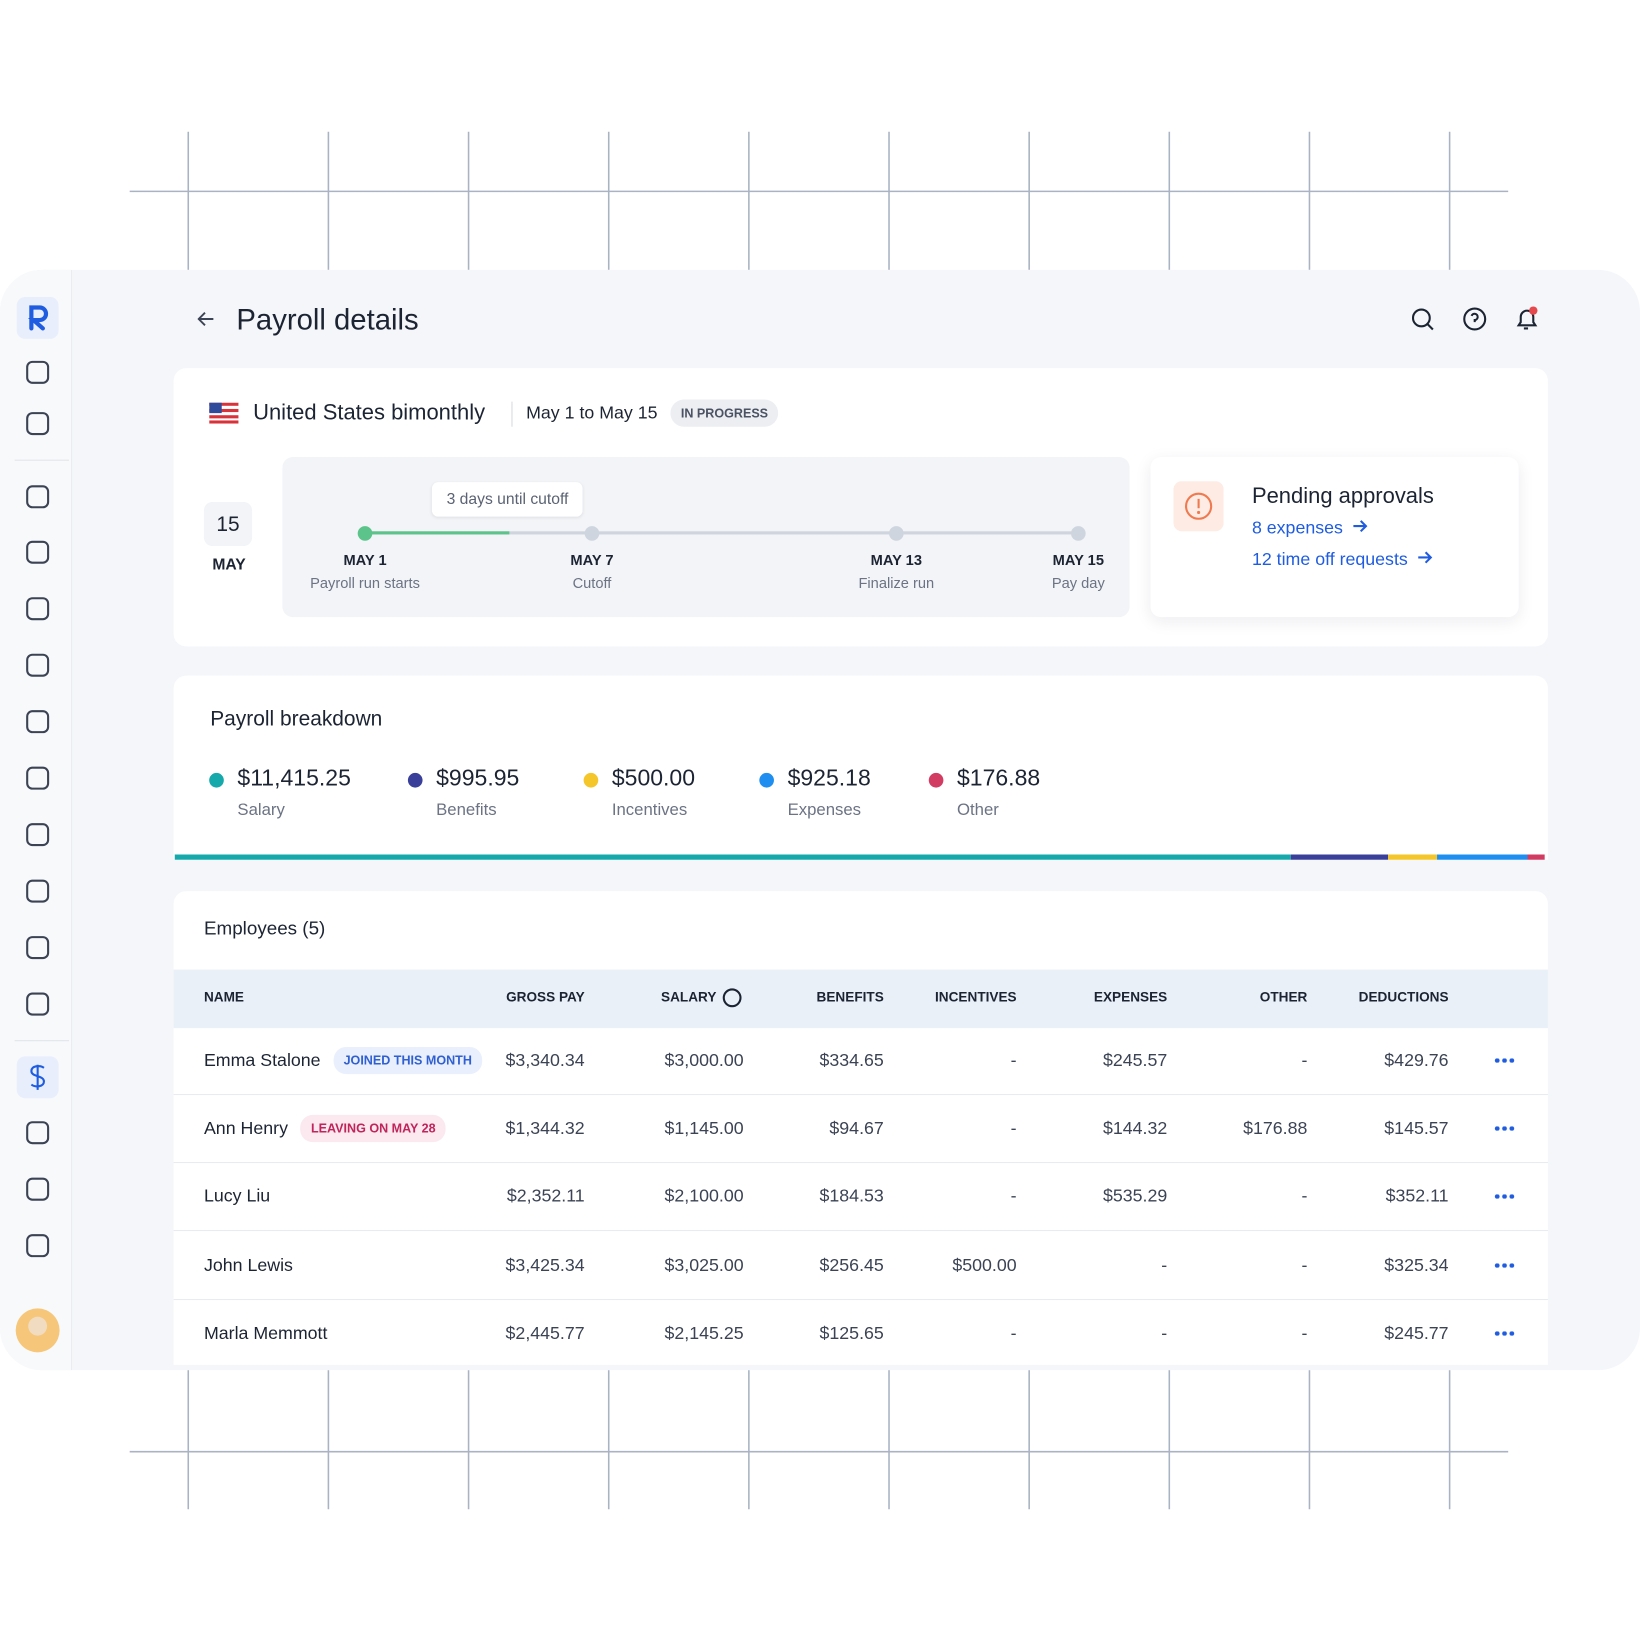  I want to click on cutoff-tooltip: 3 days until cutoff, so click(507, 499).